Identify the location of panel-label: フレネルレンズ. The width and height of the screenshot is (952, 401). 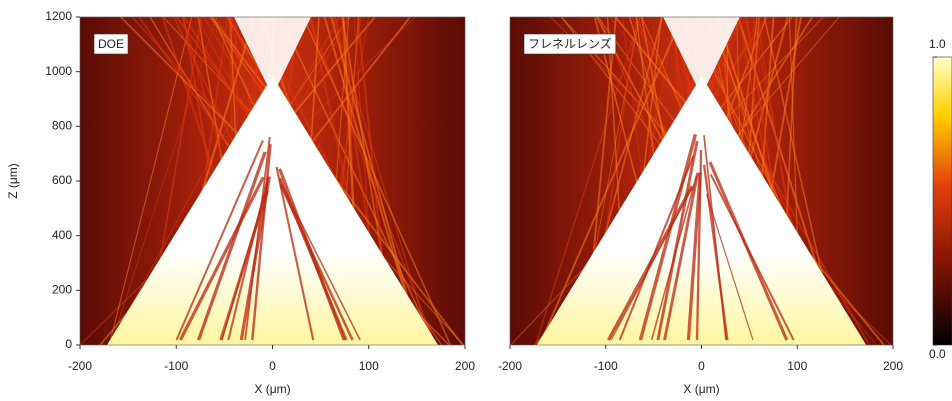
(570, 43).